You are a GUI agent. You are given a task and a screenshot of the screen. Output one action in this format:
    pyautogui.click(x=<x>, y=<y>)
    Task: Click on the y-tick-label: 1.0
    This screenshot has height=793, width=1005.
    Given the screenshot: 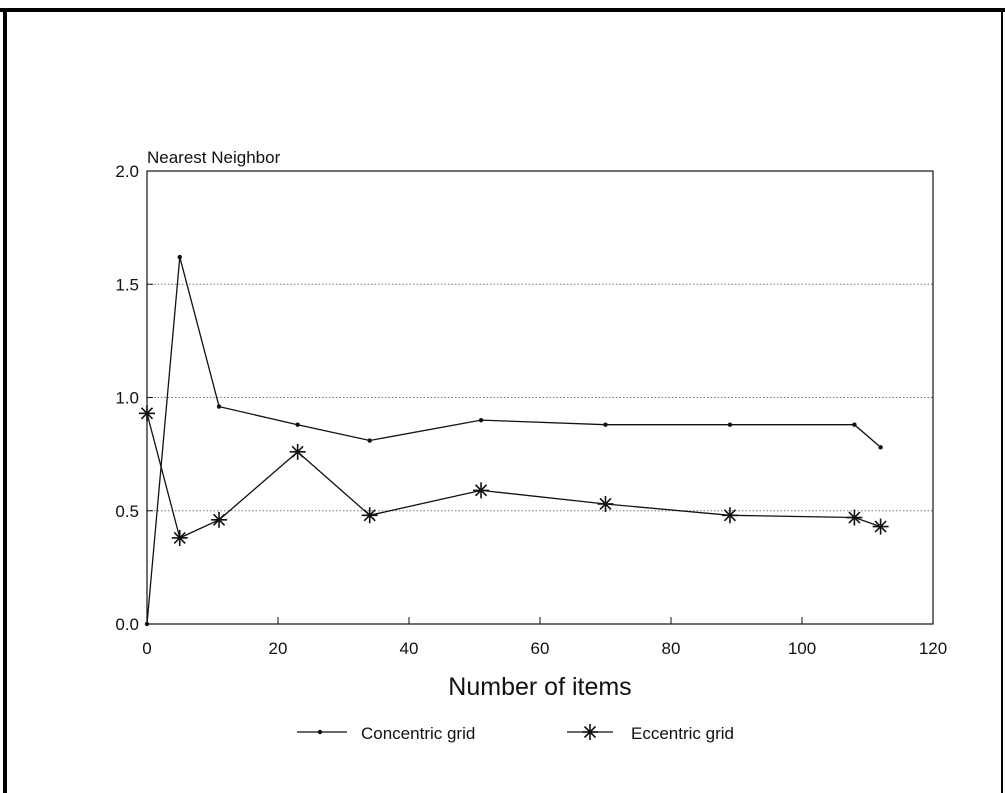 What is the action you would take?
    pyautogui.click(x=127, y=398)
    